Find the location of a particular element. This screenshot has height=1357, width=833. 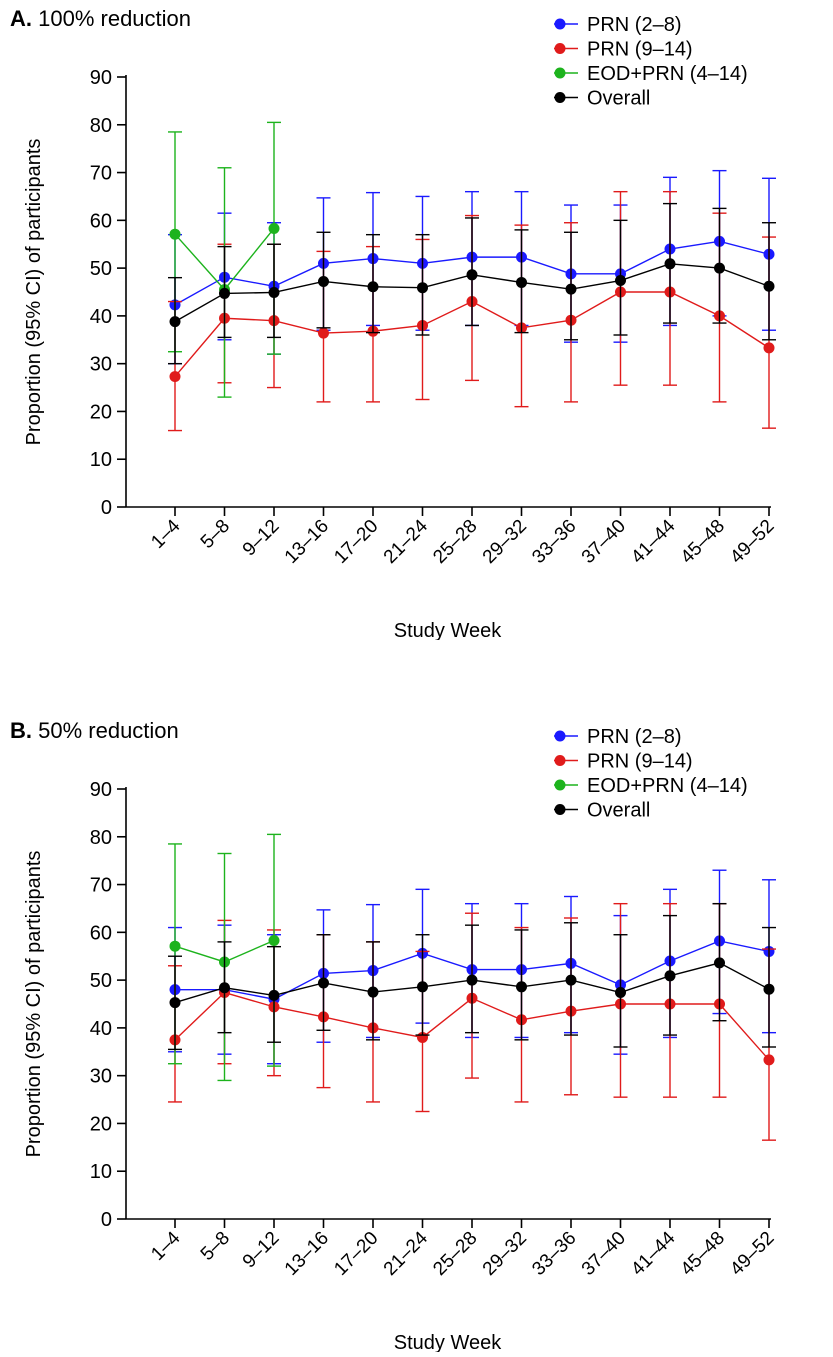

legend-item: Overall is located at coordinates (602, 811).